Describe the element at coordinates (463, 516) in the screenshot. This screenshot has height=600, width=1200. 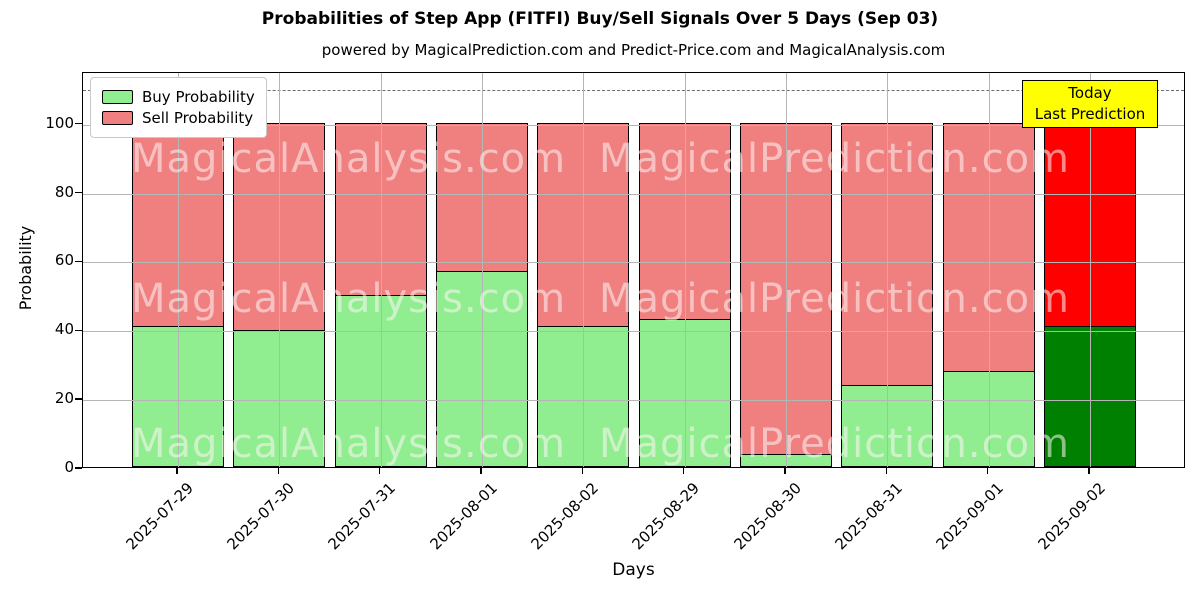
I see `x-tick-label: 2025-08-01` at that location.